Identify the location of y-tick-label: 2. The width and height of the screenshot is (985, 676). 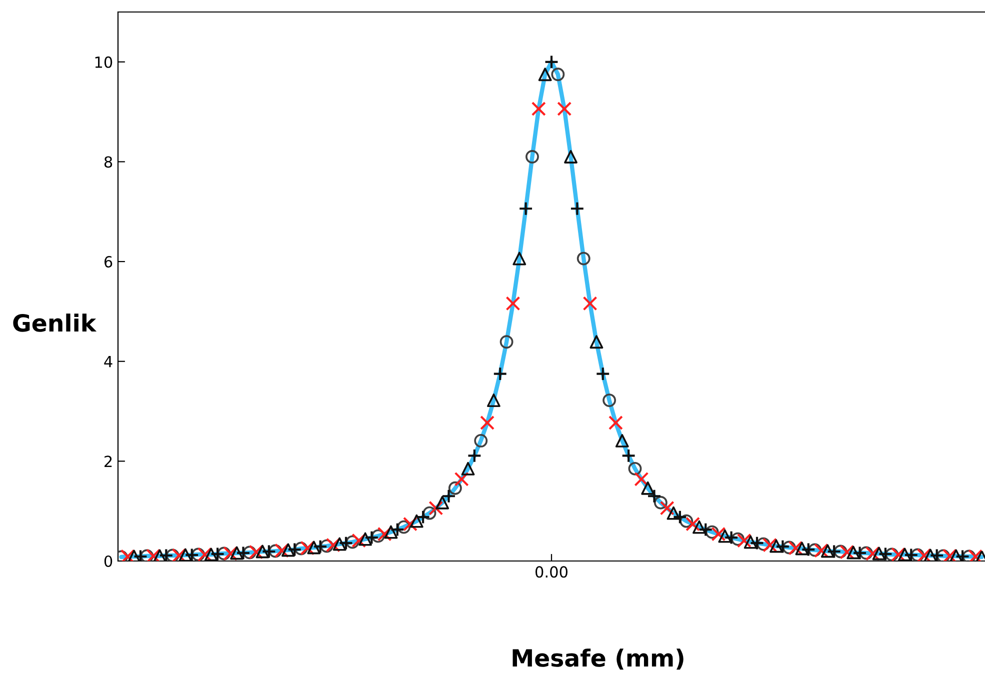
(108, 461).